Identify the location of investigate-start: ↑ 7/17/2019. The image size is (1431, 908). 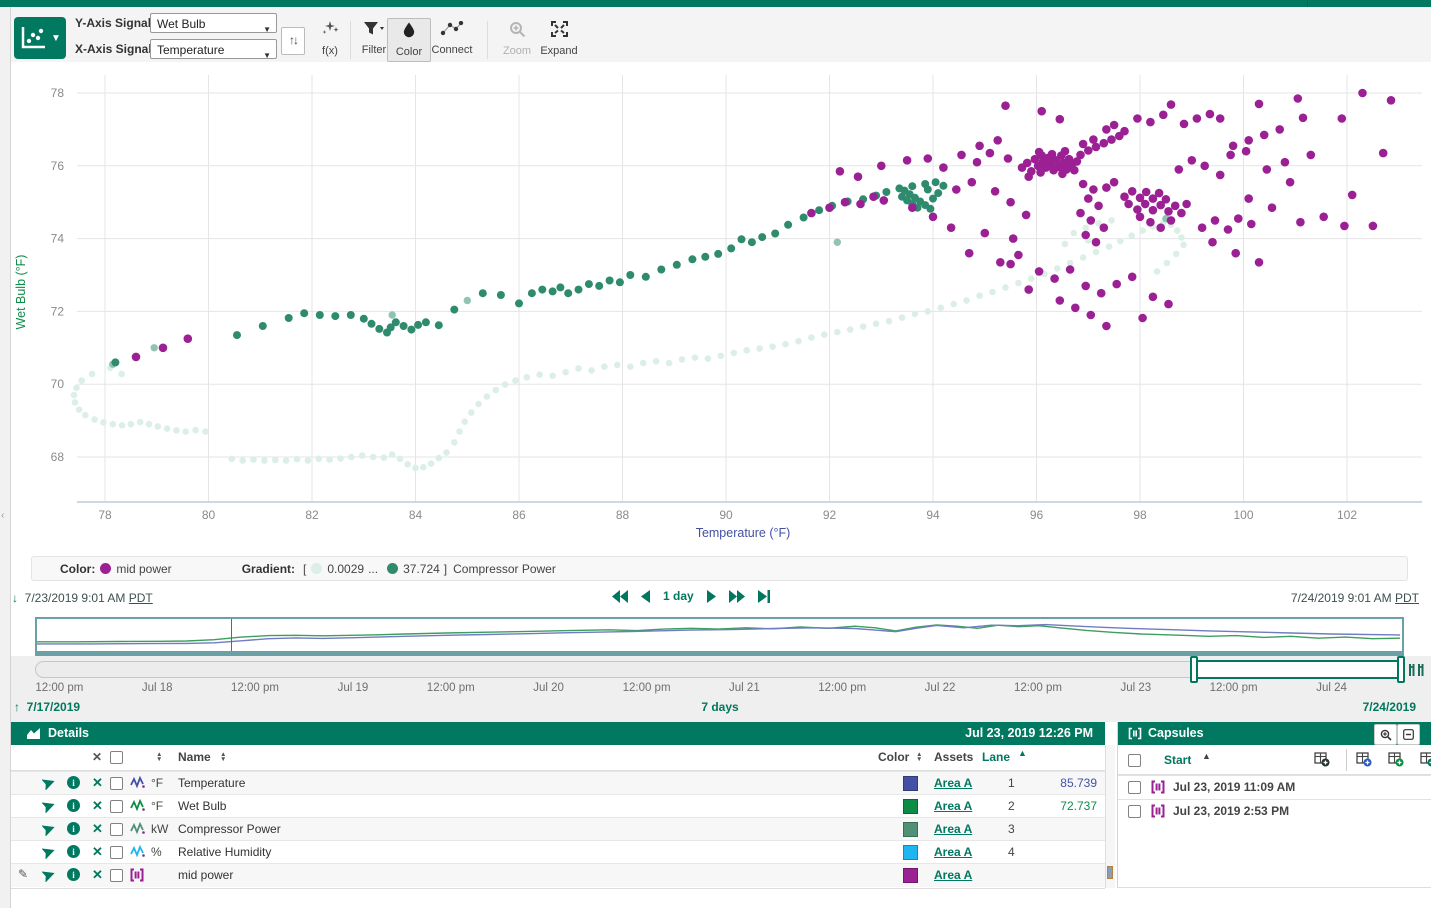
(47, 707).